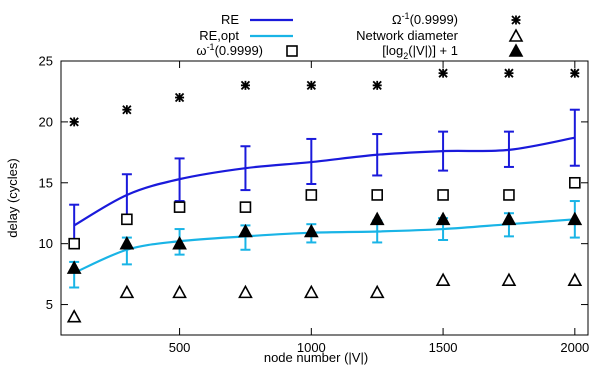  What do you see at coordinates (257, 19) in the screenshot?
I see `legend-item-re: RE` at bounding box center [257, 19].